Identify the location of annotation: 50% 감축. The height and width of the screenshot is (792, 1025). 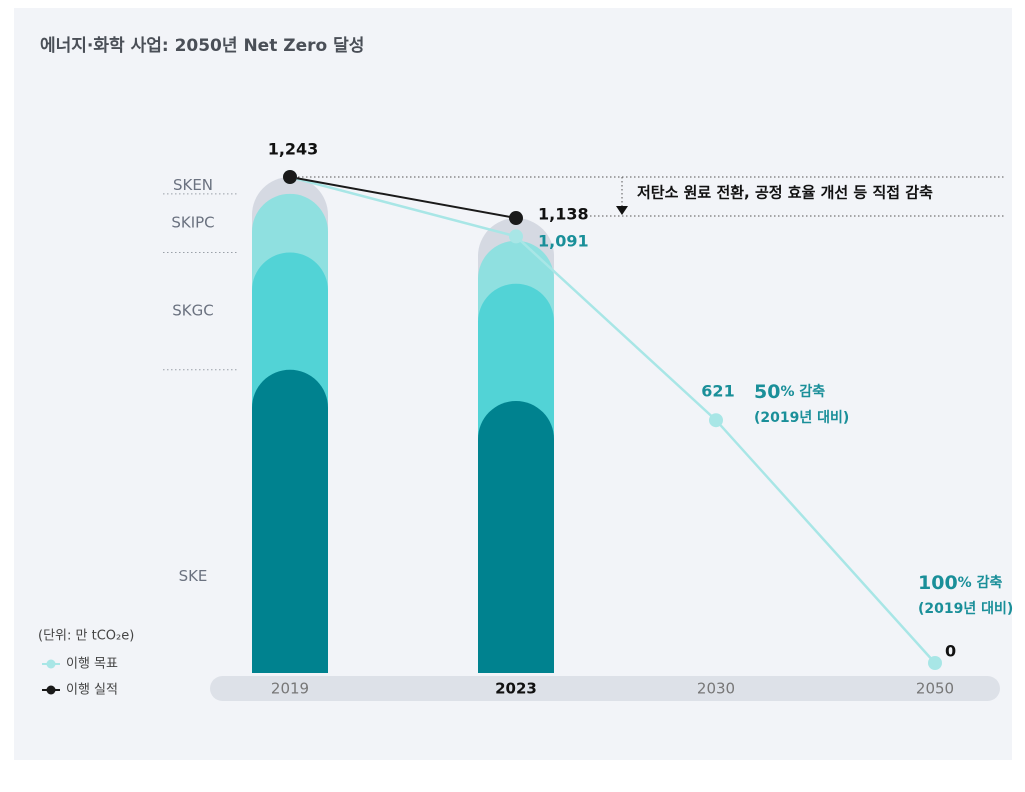
(789, 392).